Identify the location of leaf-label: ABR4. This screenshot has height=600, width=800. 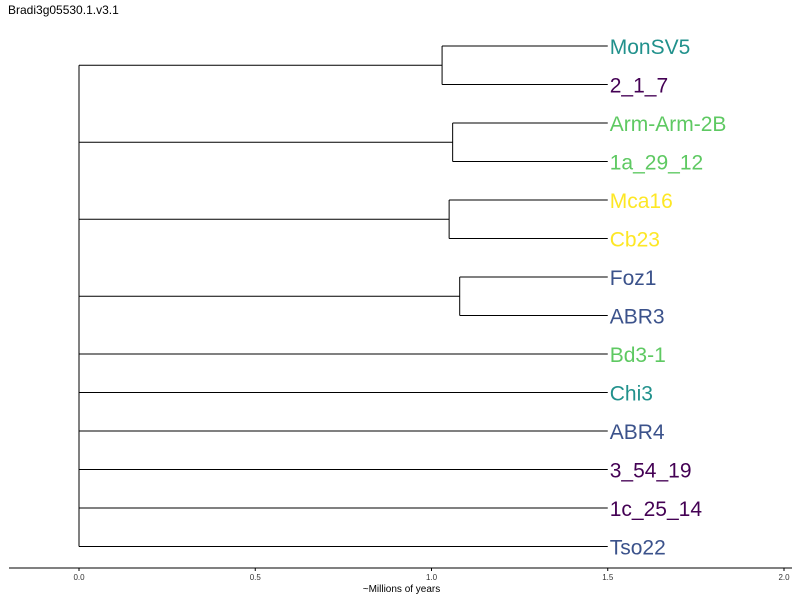
(637, 432).